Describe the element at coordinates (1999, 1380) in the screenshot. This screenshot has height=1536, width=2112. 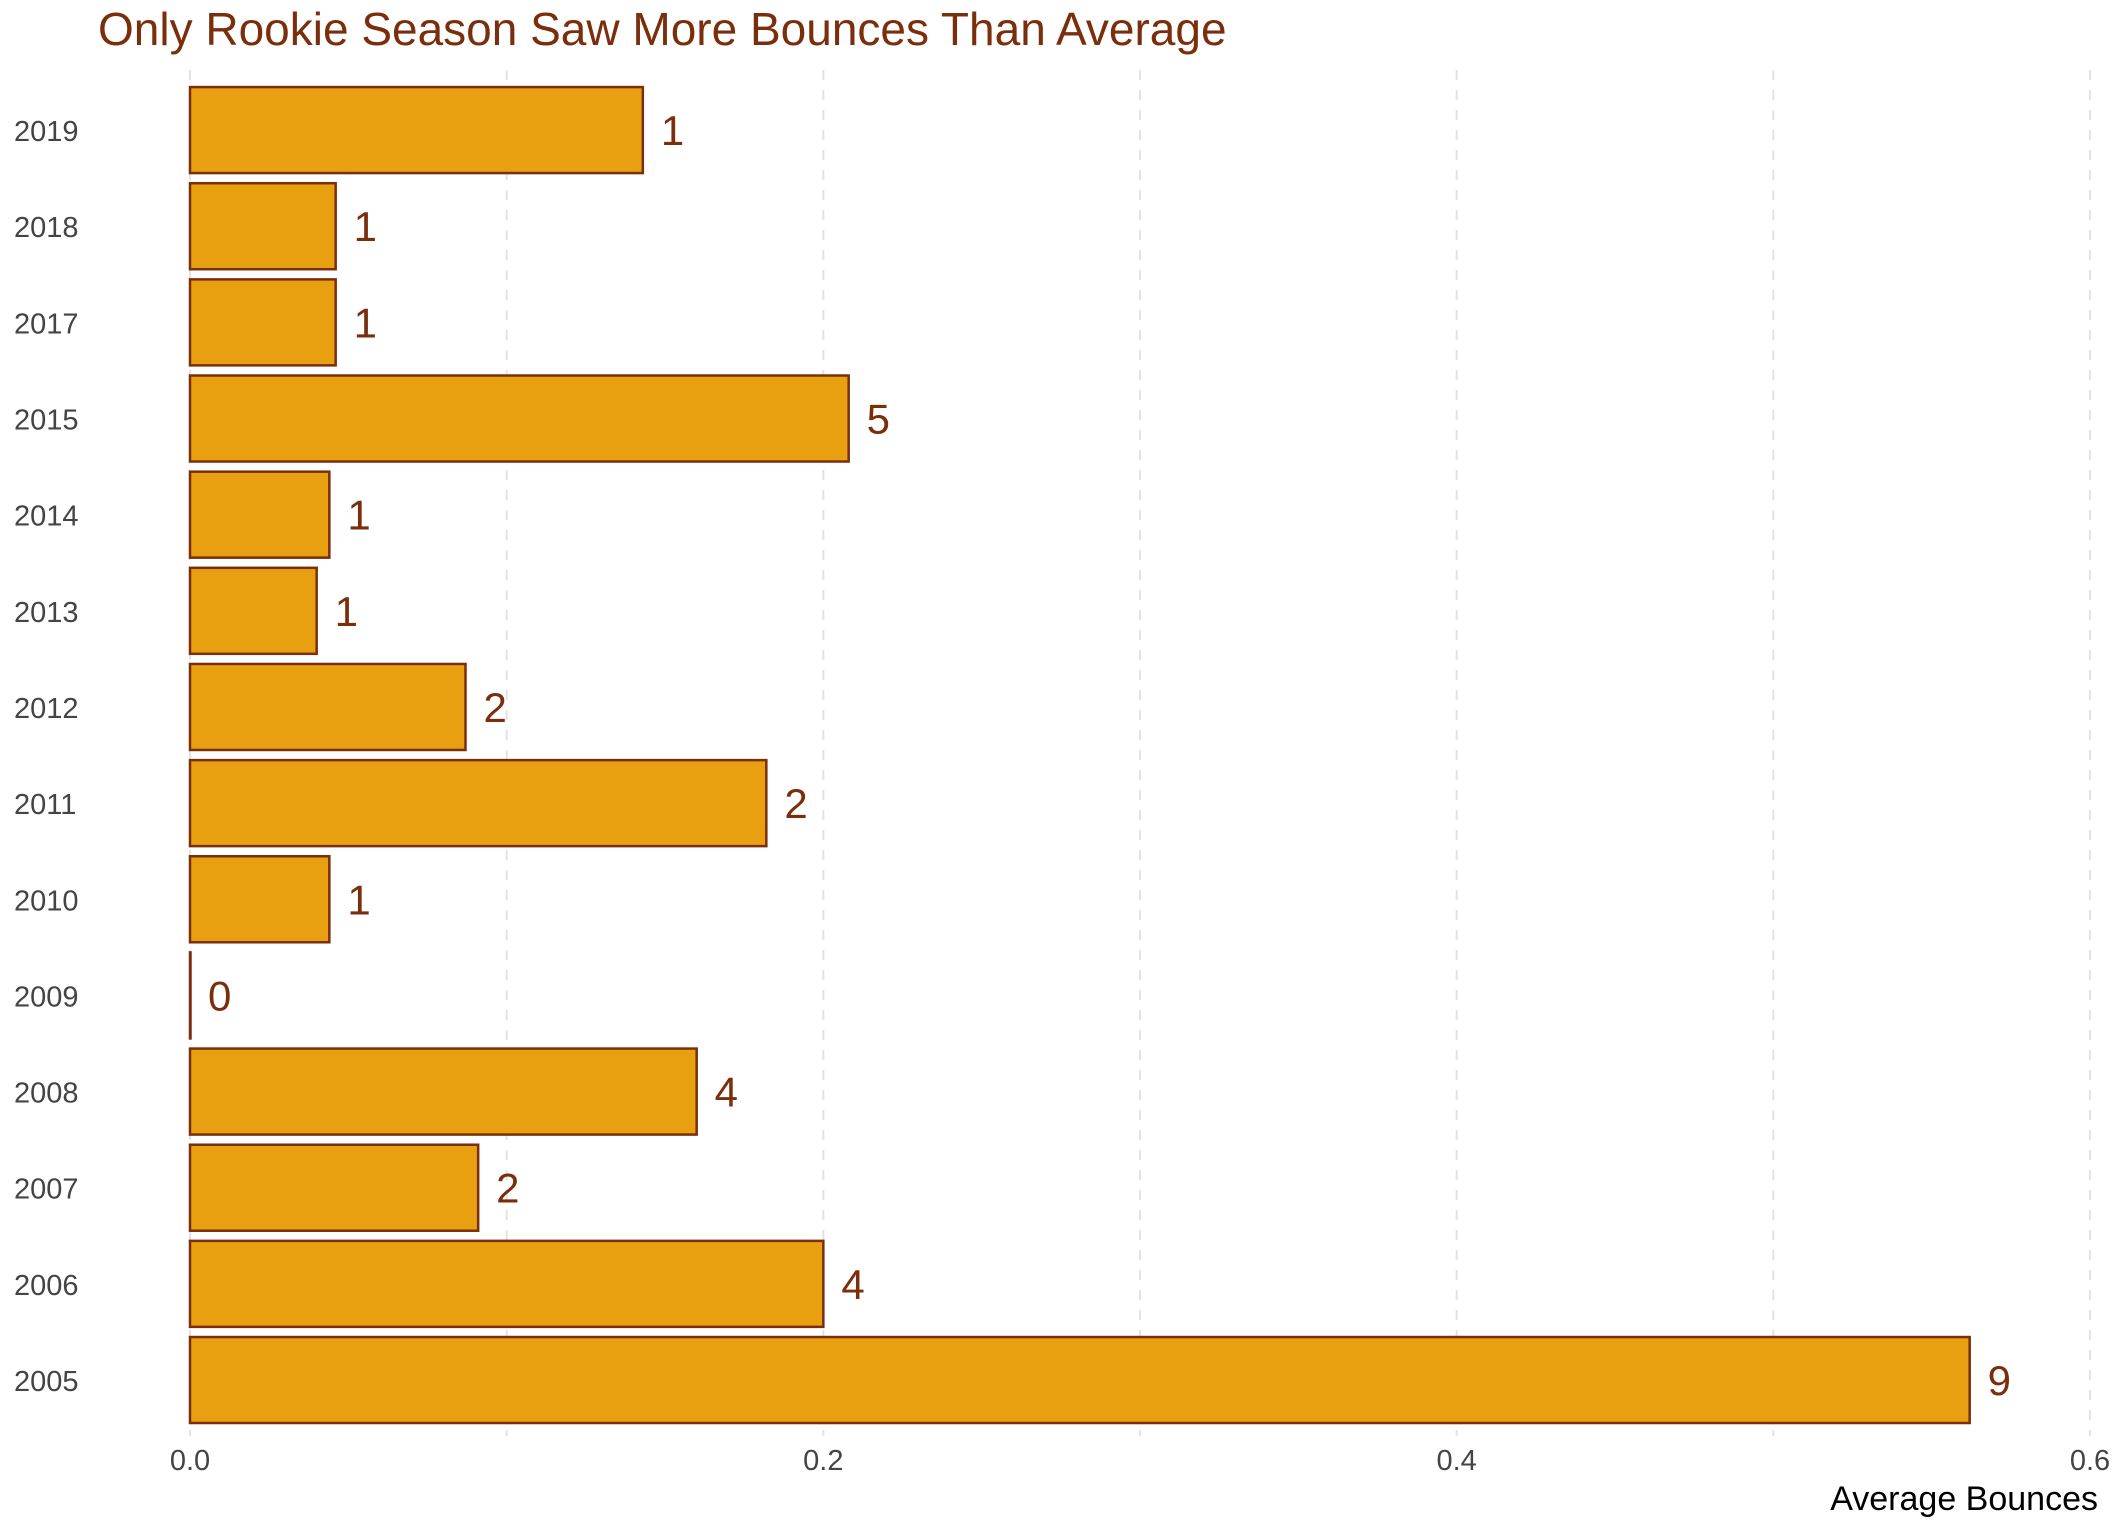
I see `bar-value-label: 9` at that location.